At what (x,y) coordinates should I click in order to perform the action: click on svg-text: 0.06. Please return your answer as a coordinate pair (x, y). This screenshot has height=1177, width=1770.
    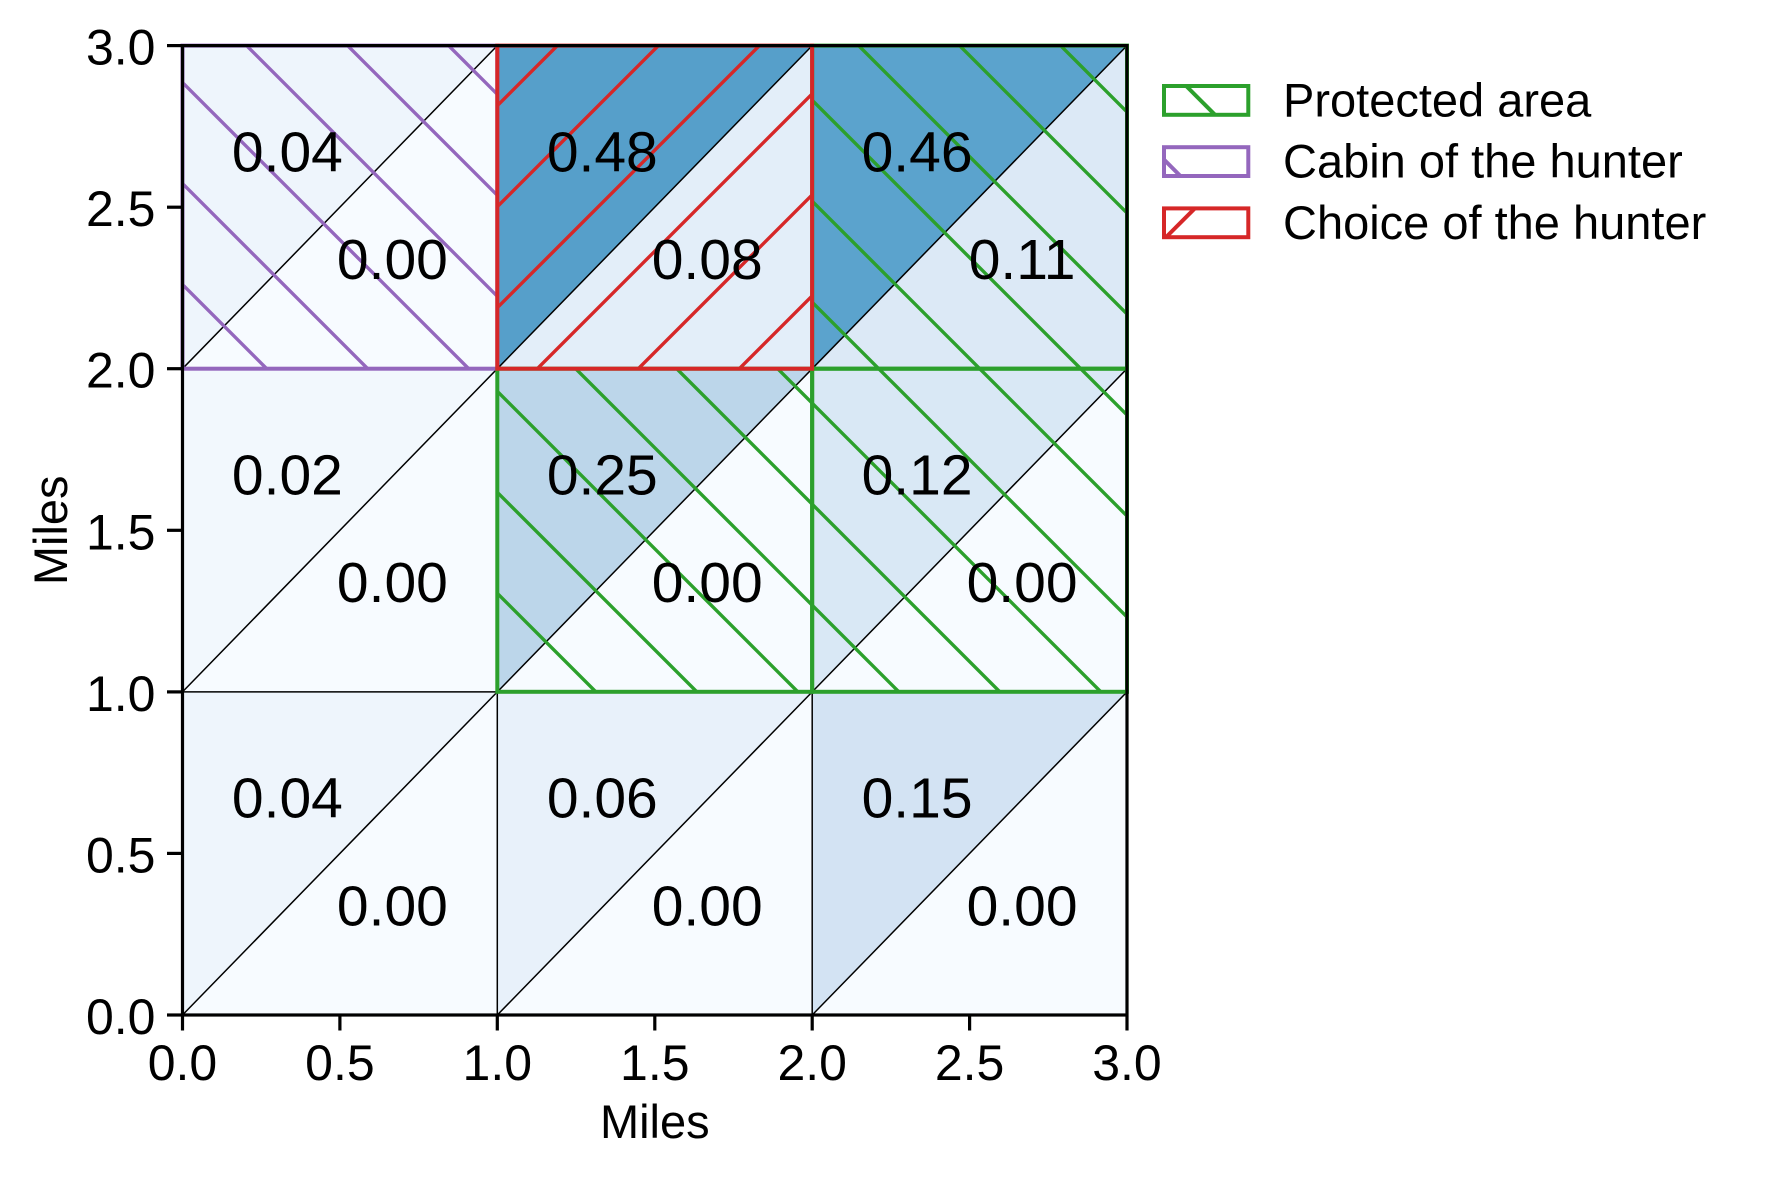
    Looking at the image, I should click on (602, 799).